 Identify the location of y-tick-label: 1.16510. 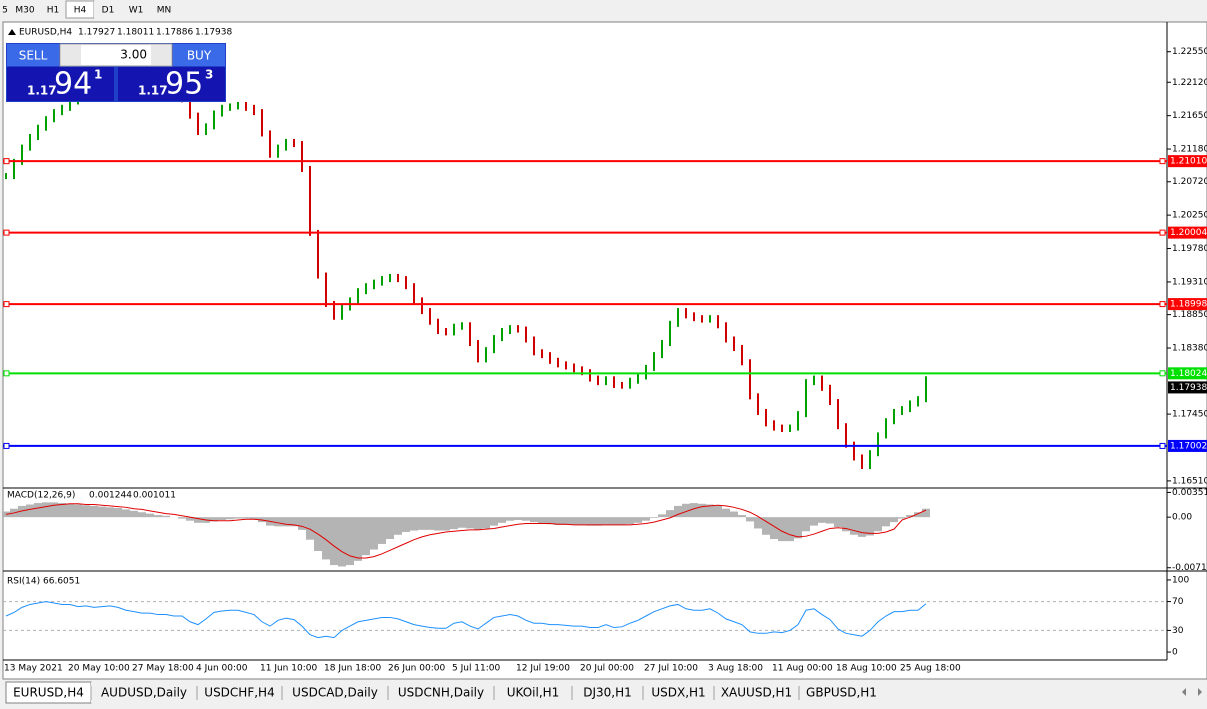
(1189, 481).